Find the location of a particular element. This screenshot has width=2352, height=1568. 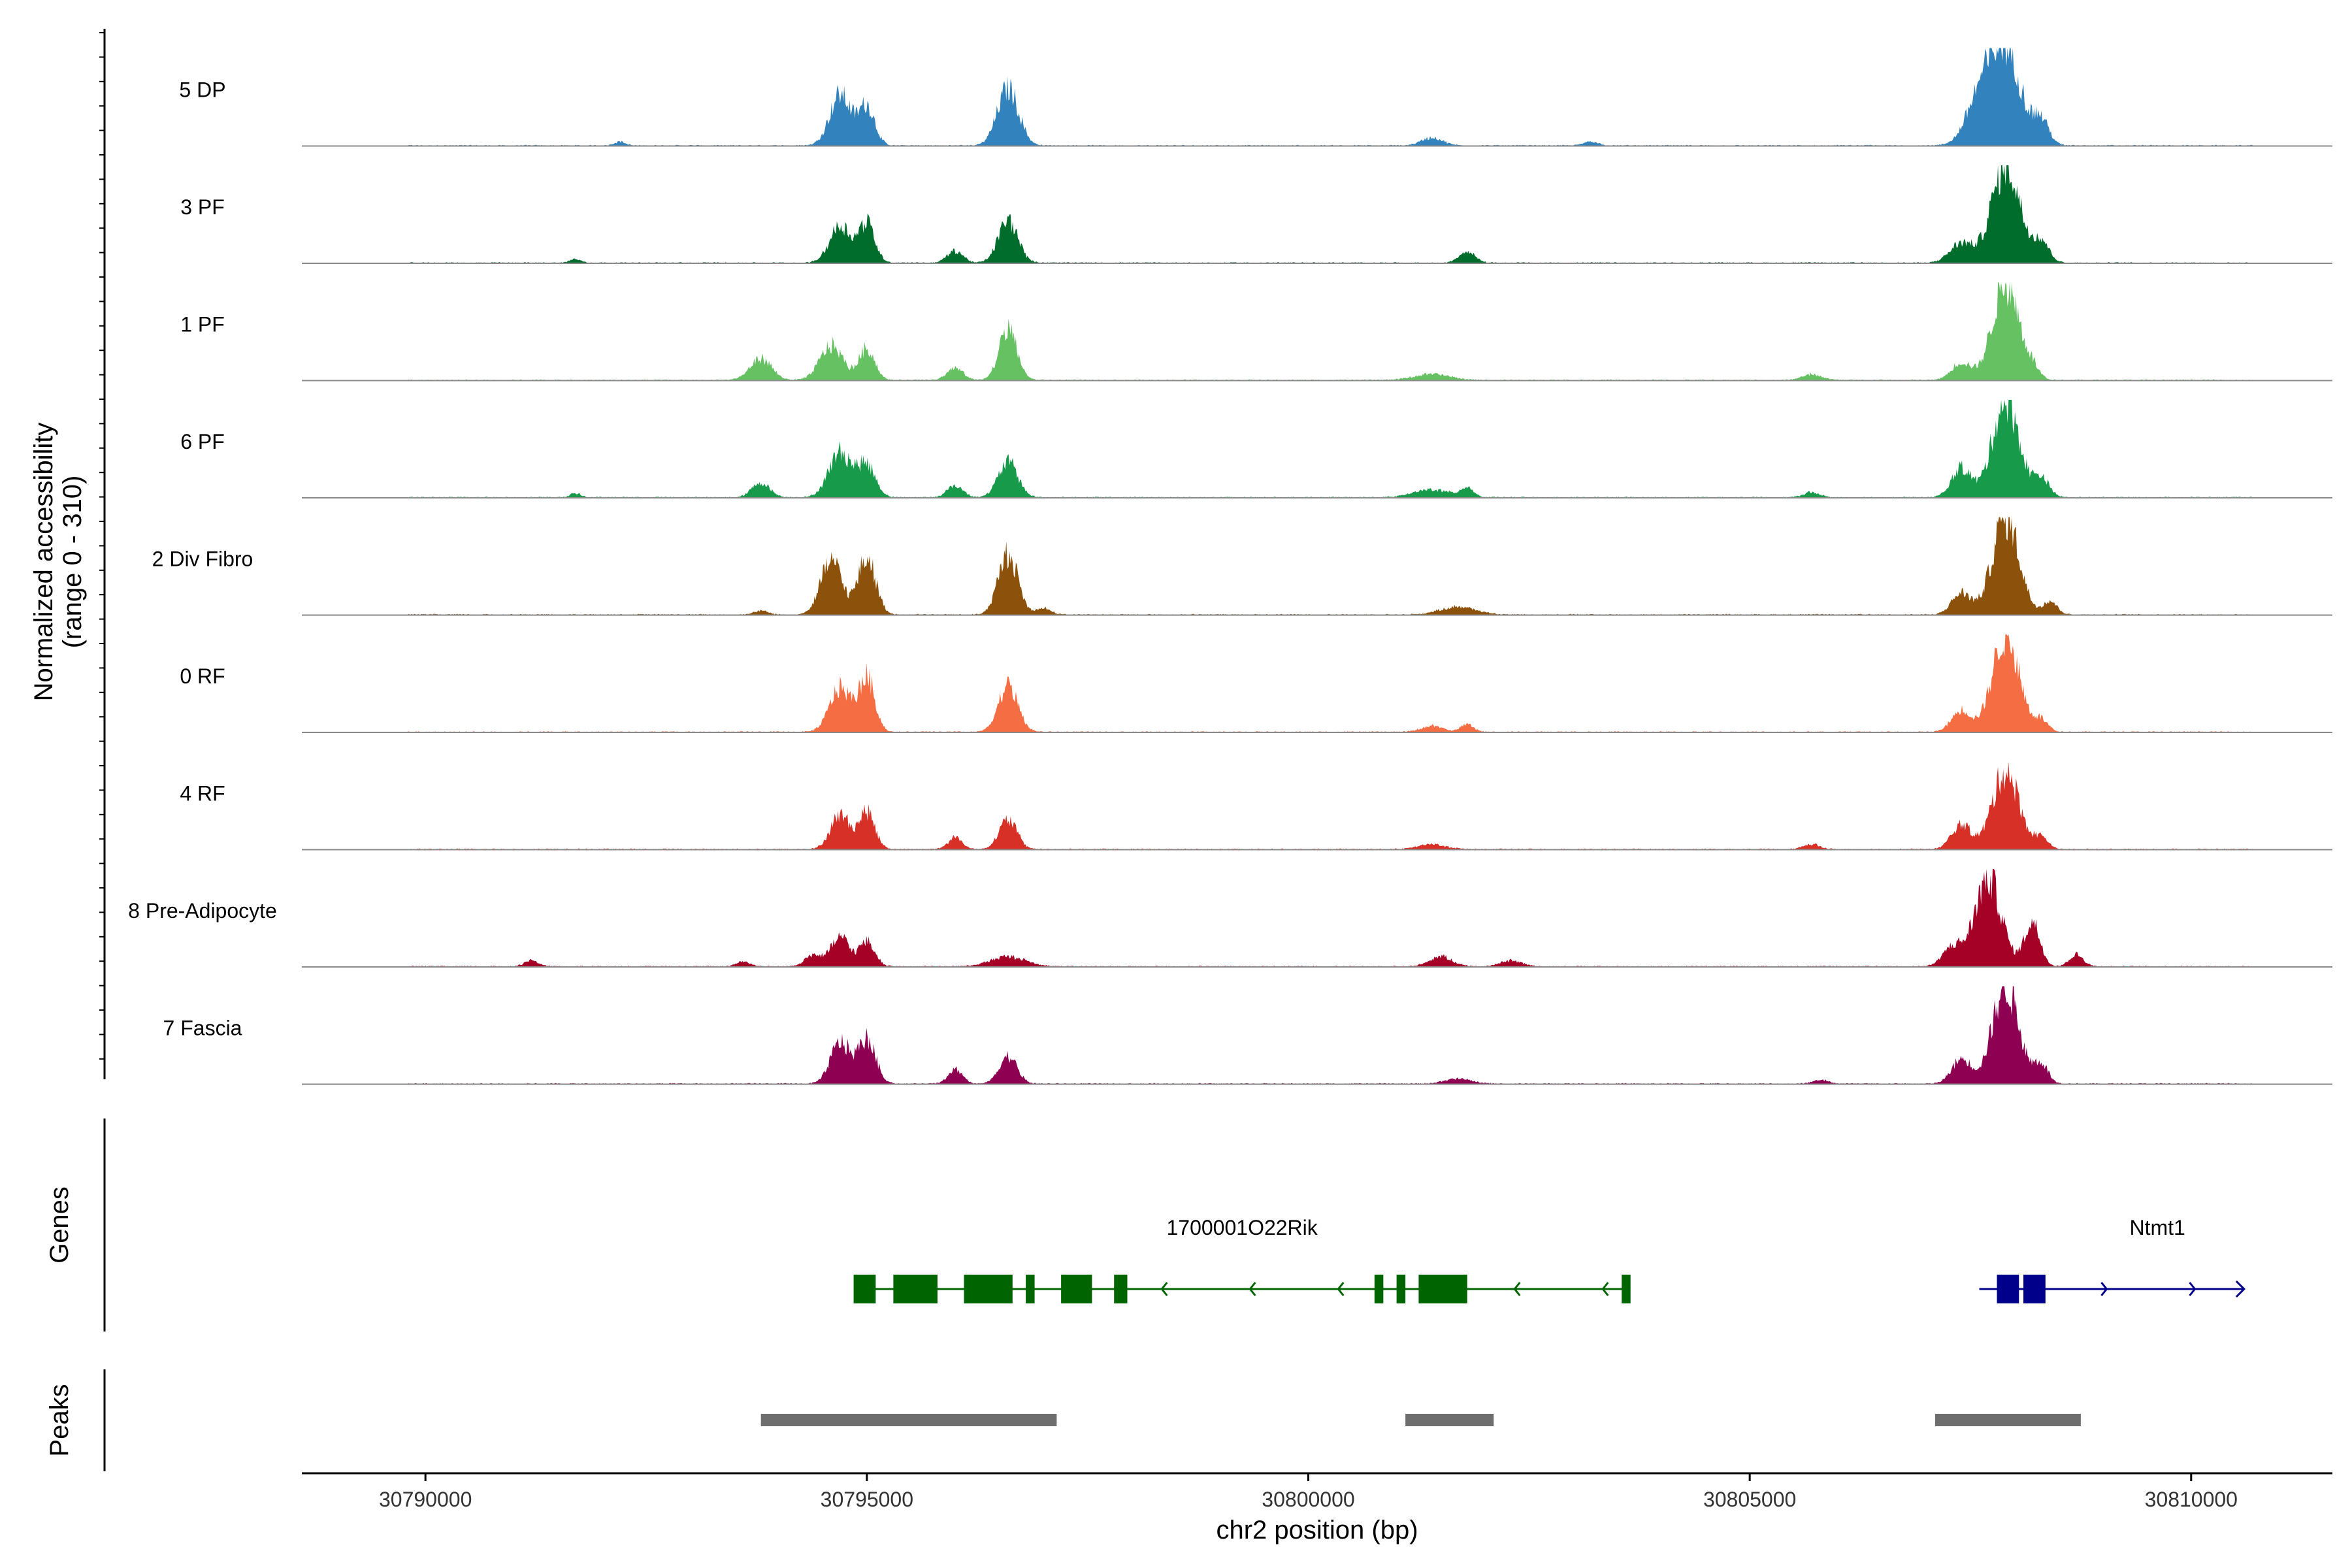

track-label: 0 RF is located at coordinates (202, 676).